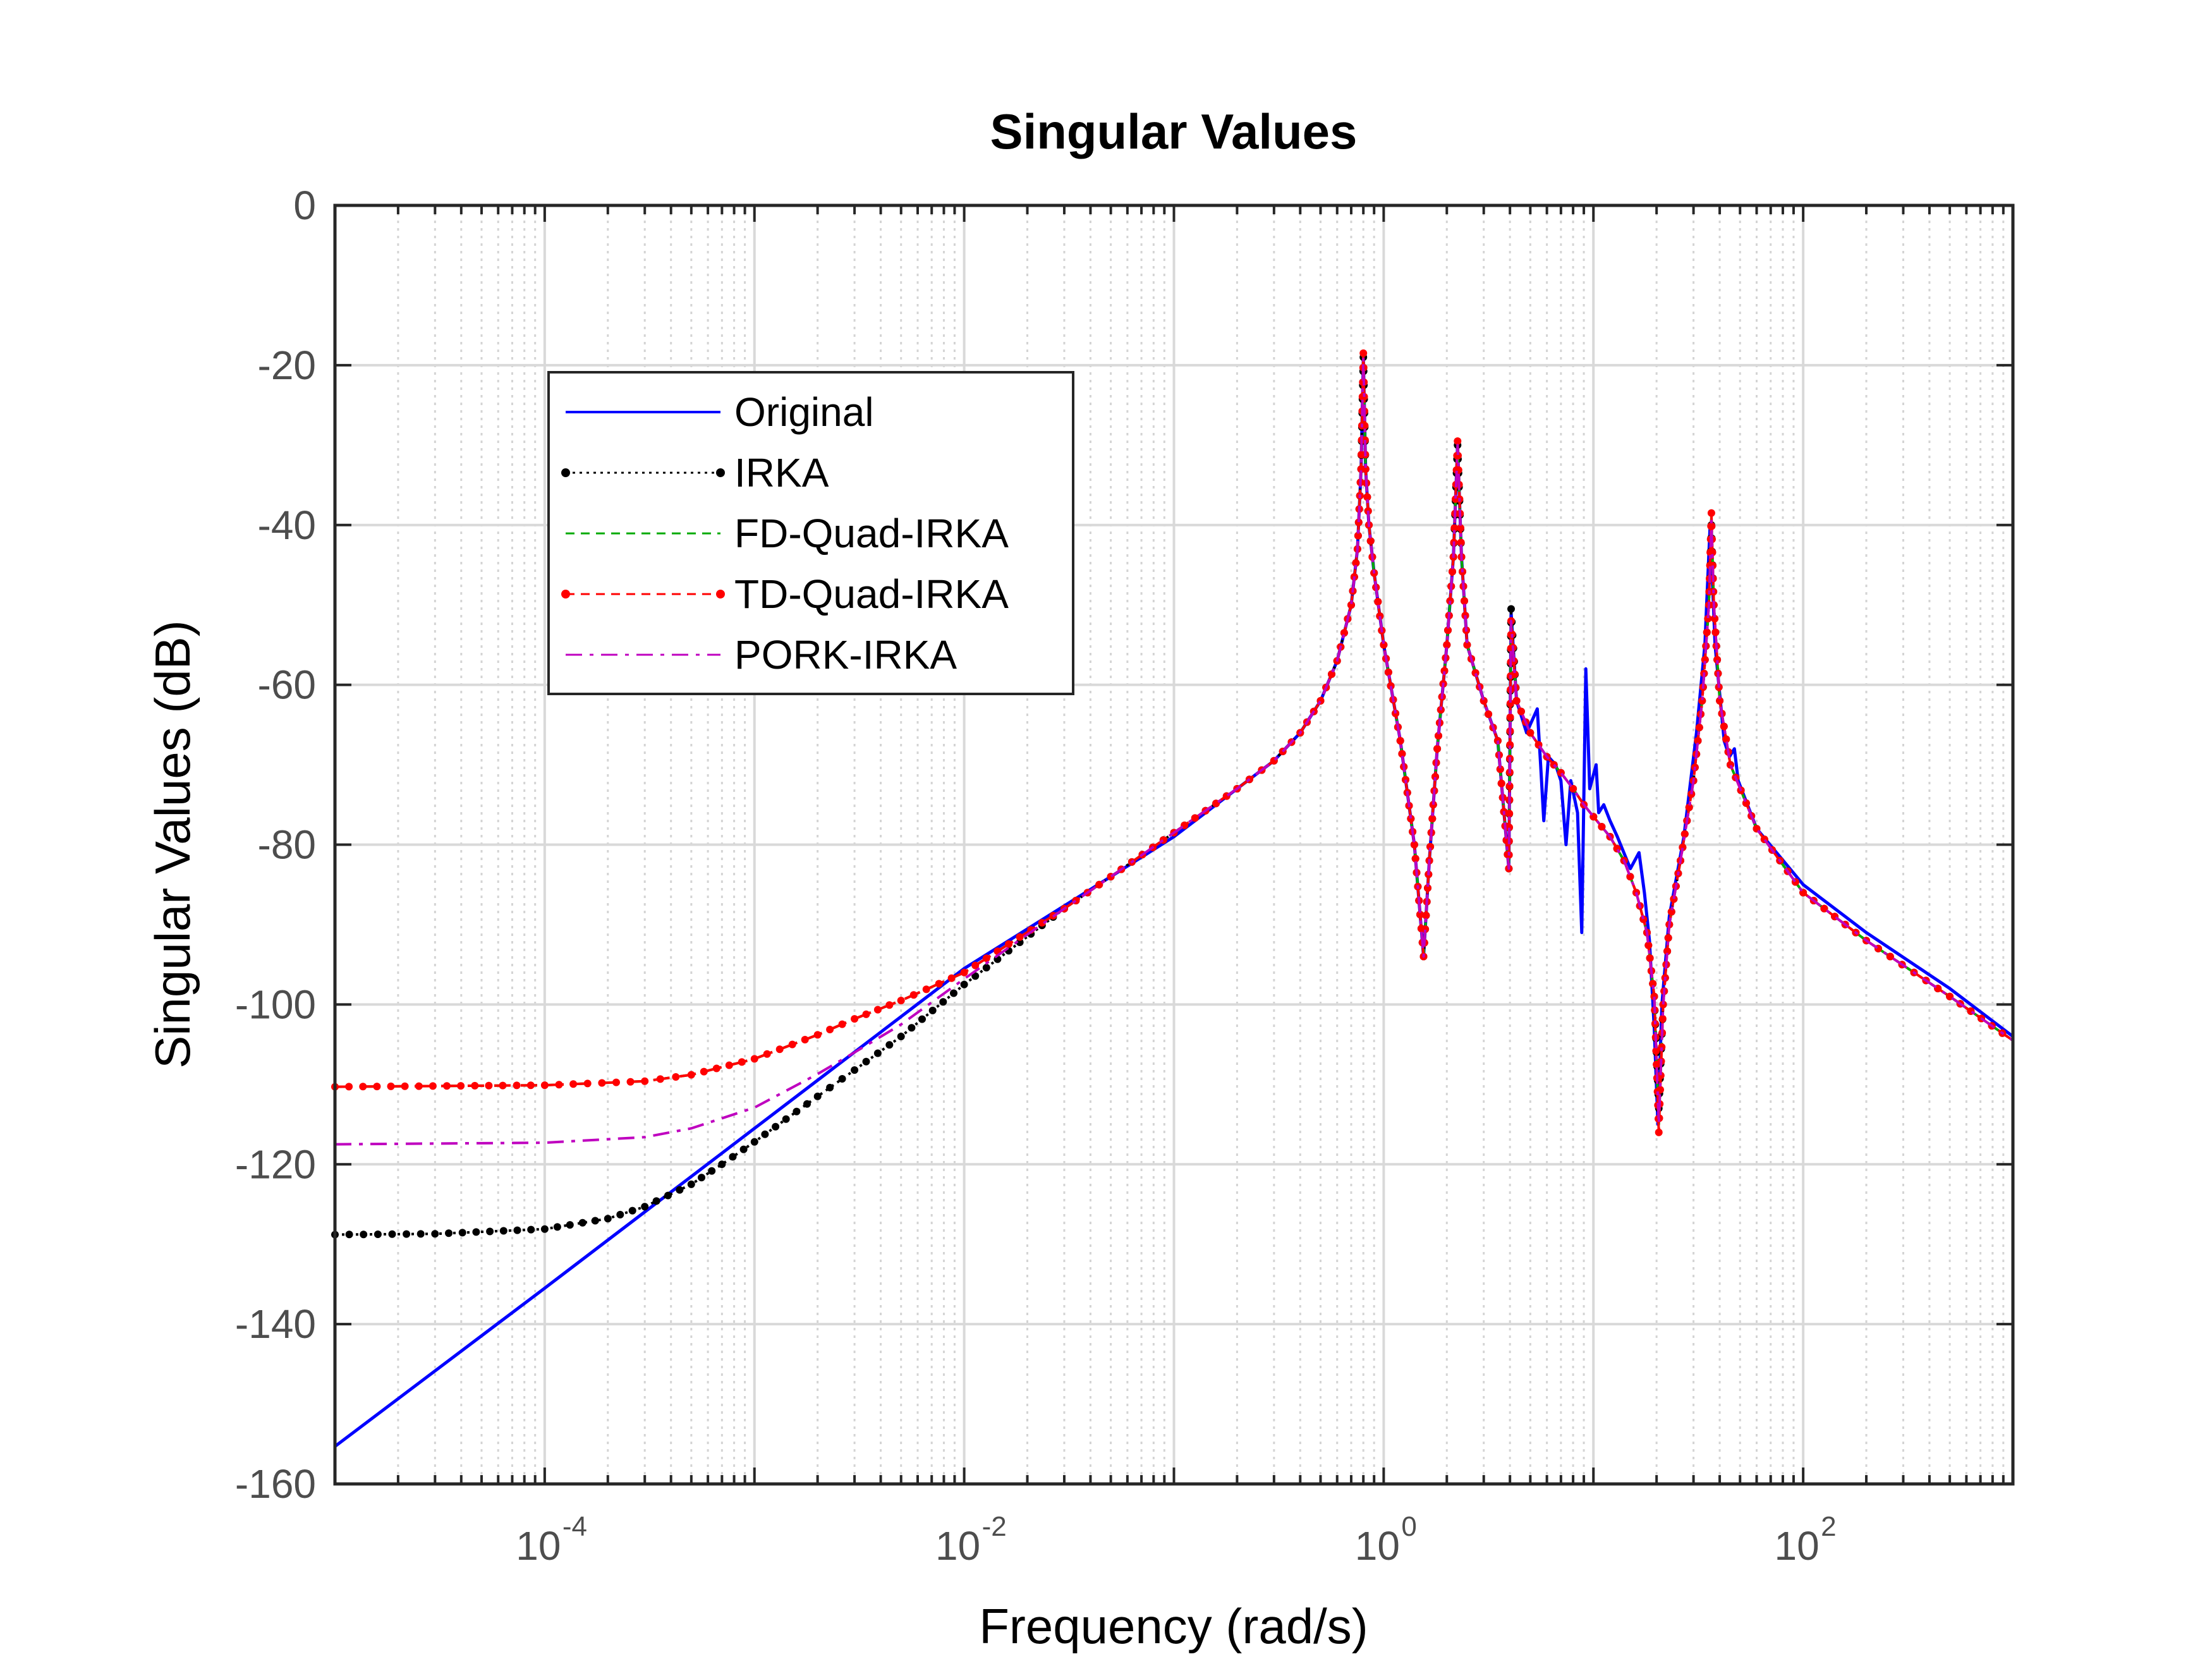 This screenshot has height=1659, width=2212. What do you see at coordinates (275, 1324) in the screenshot?
I see `y-tick-label: -140` at bounding box center [275, 1324].